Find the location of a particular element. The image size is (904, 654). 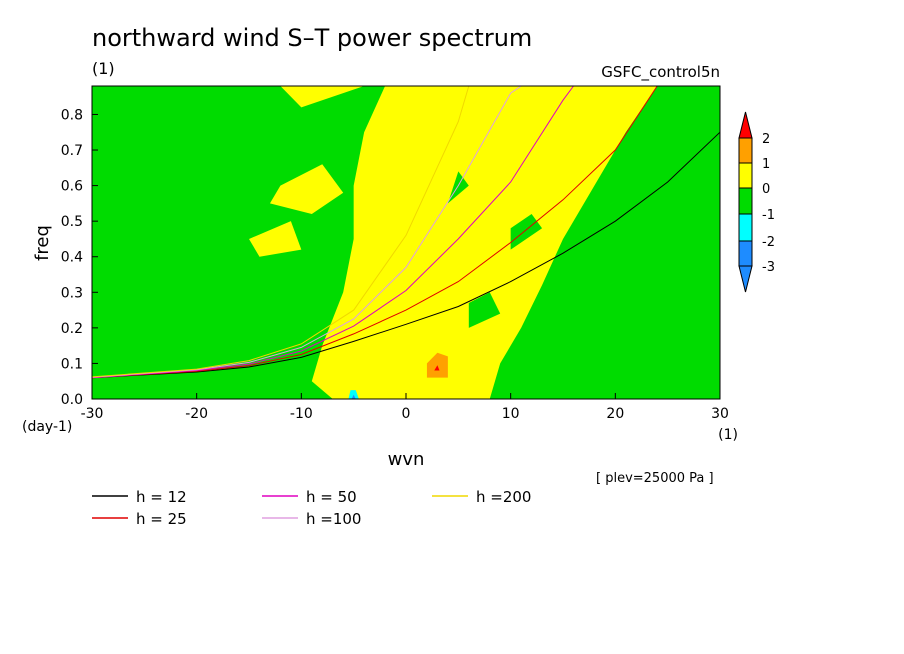

x-tick-label: 30 is located at coordinates (720, 414).